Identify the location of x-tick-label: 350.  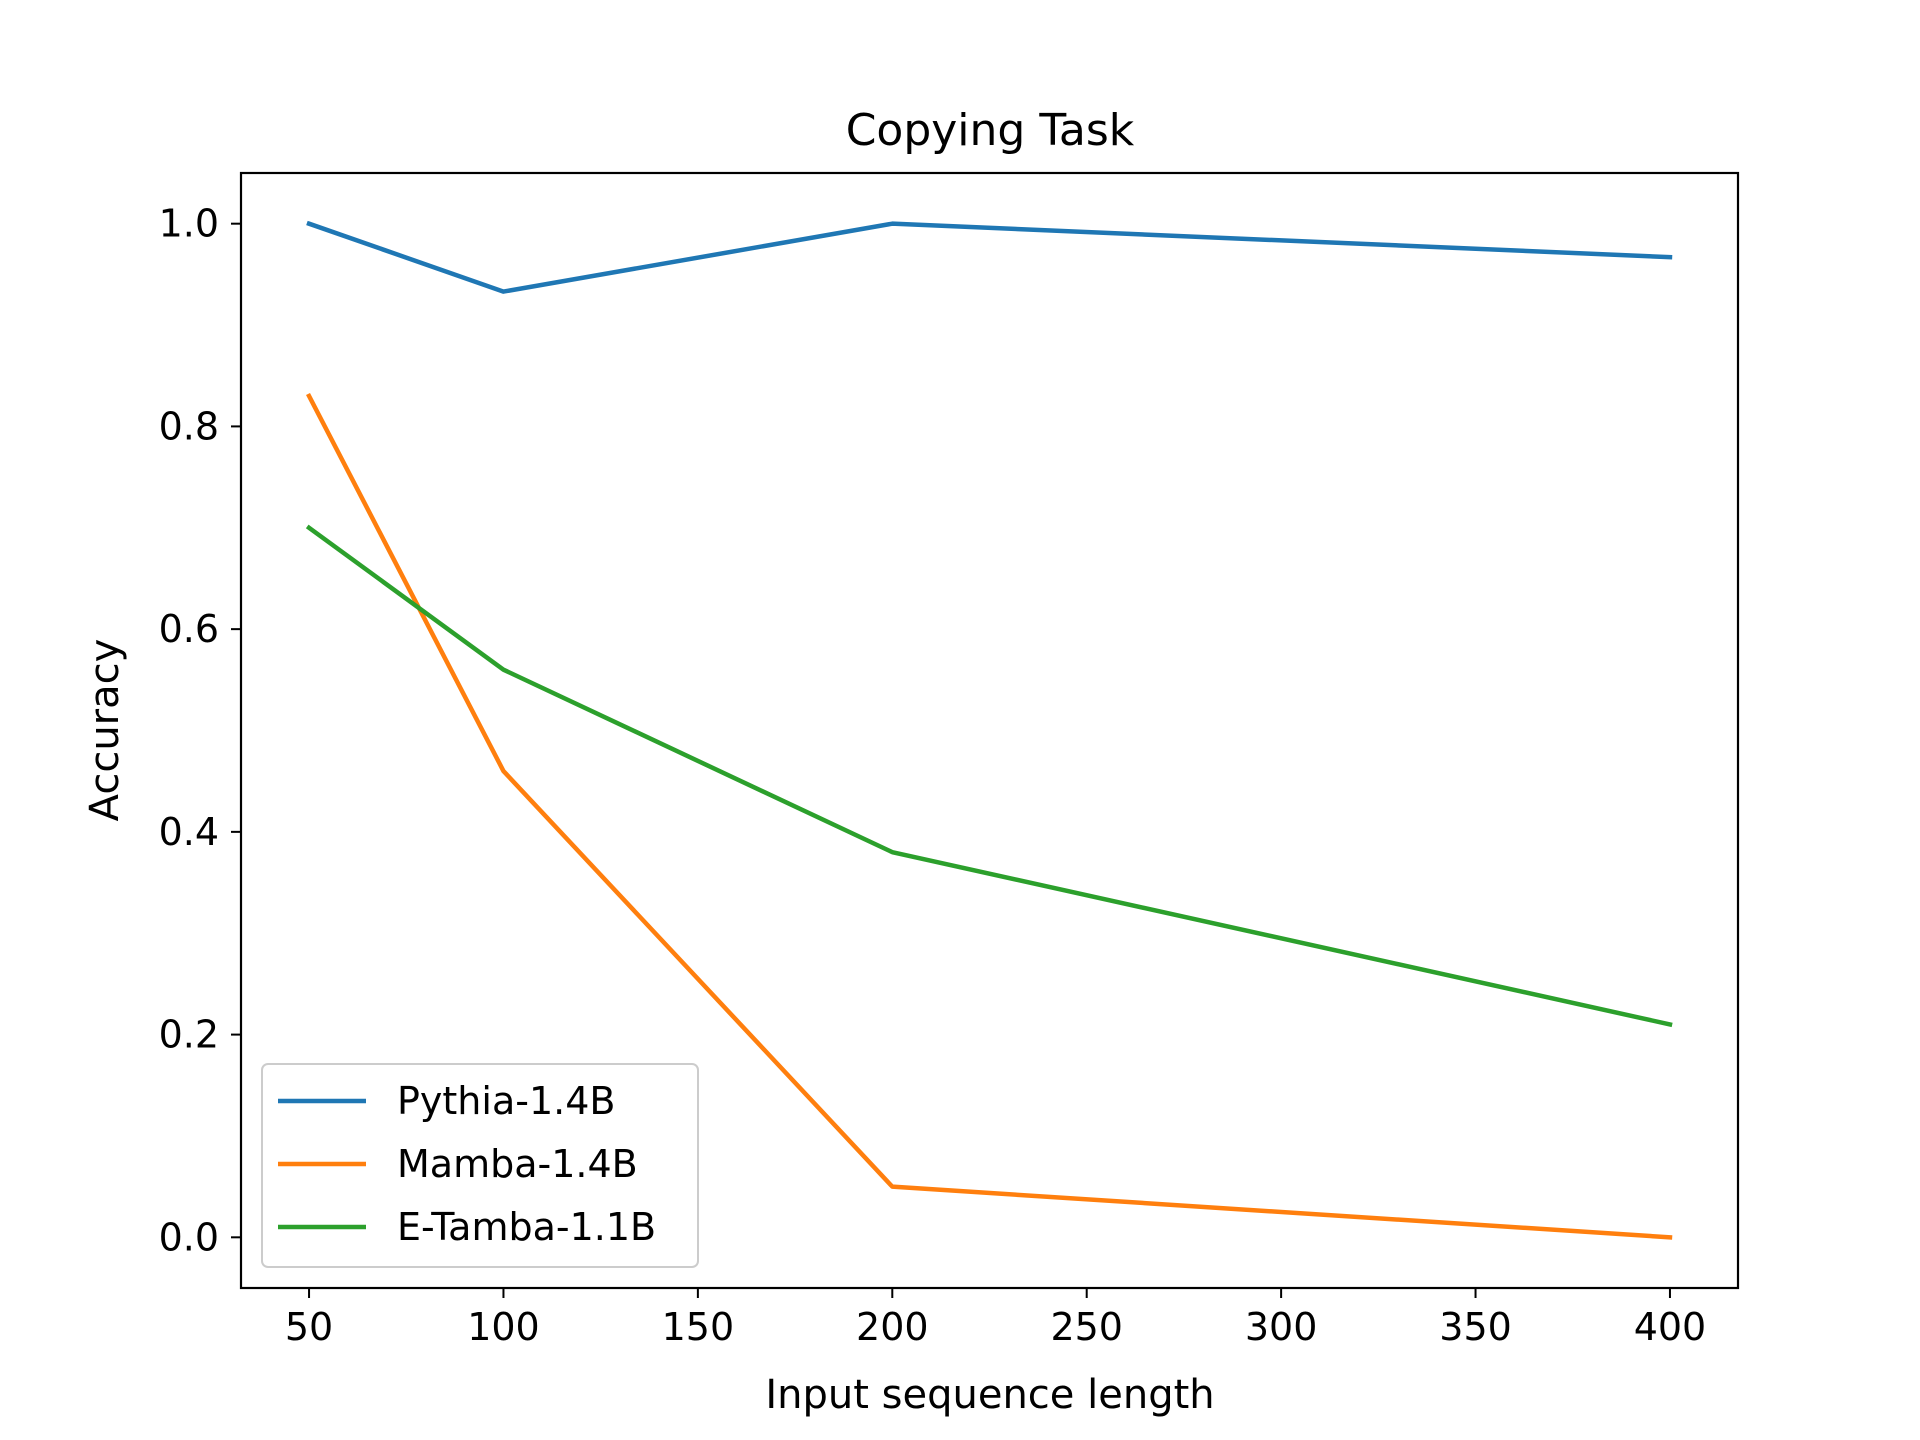
(1475, 1327).